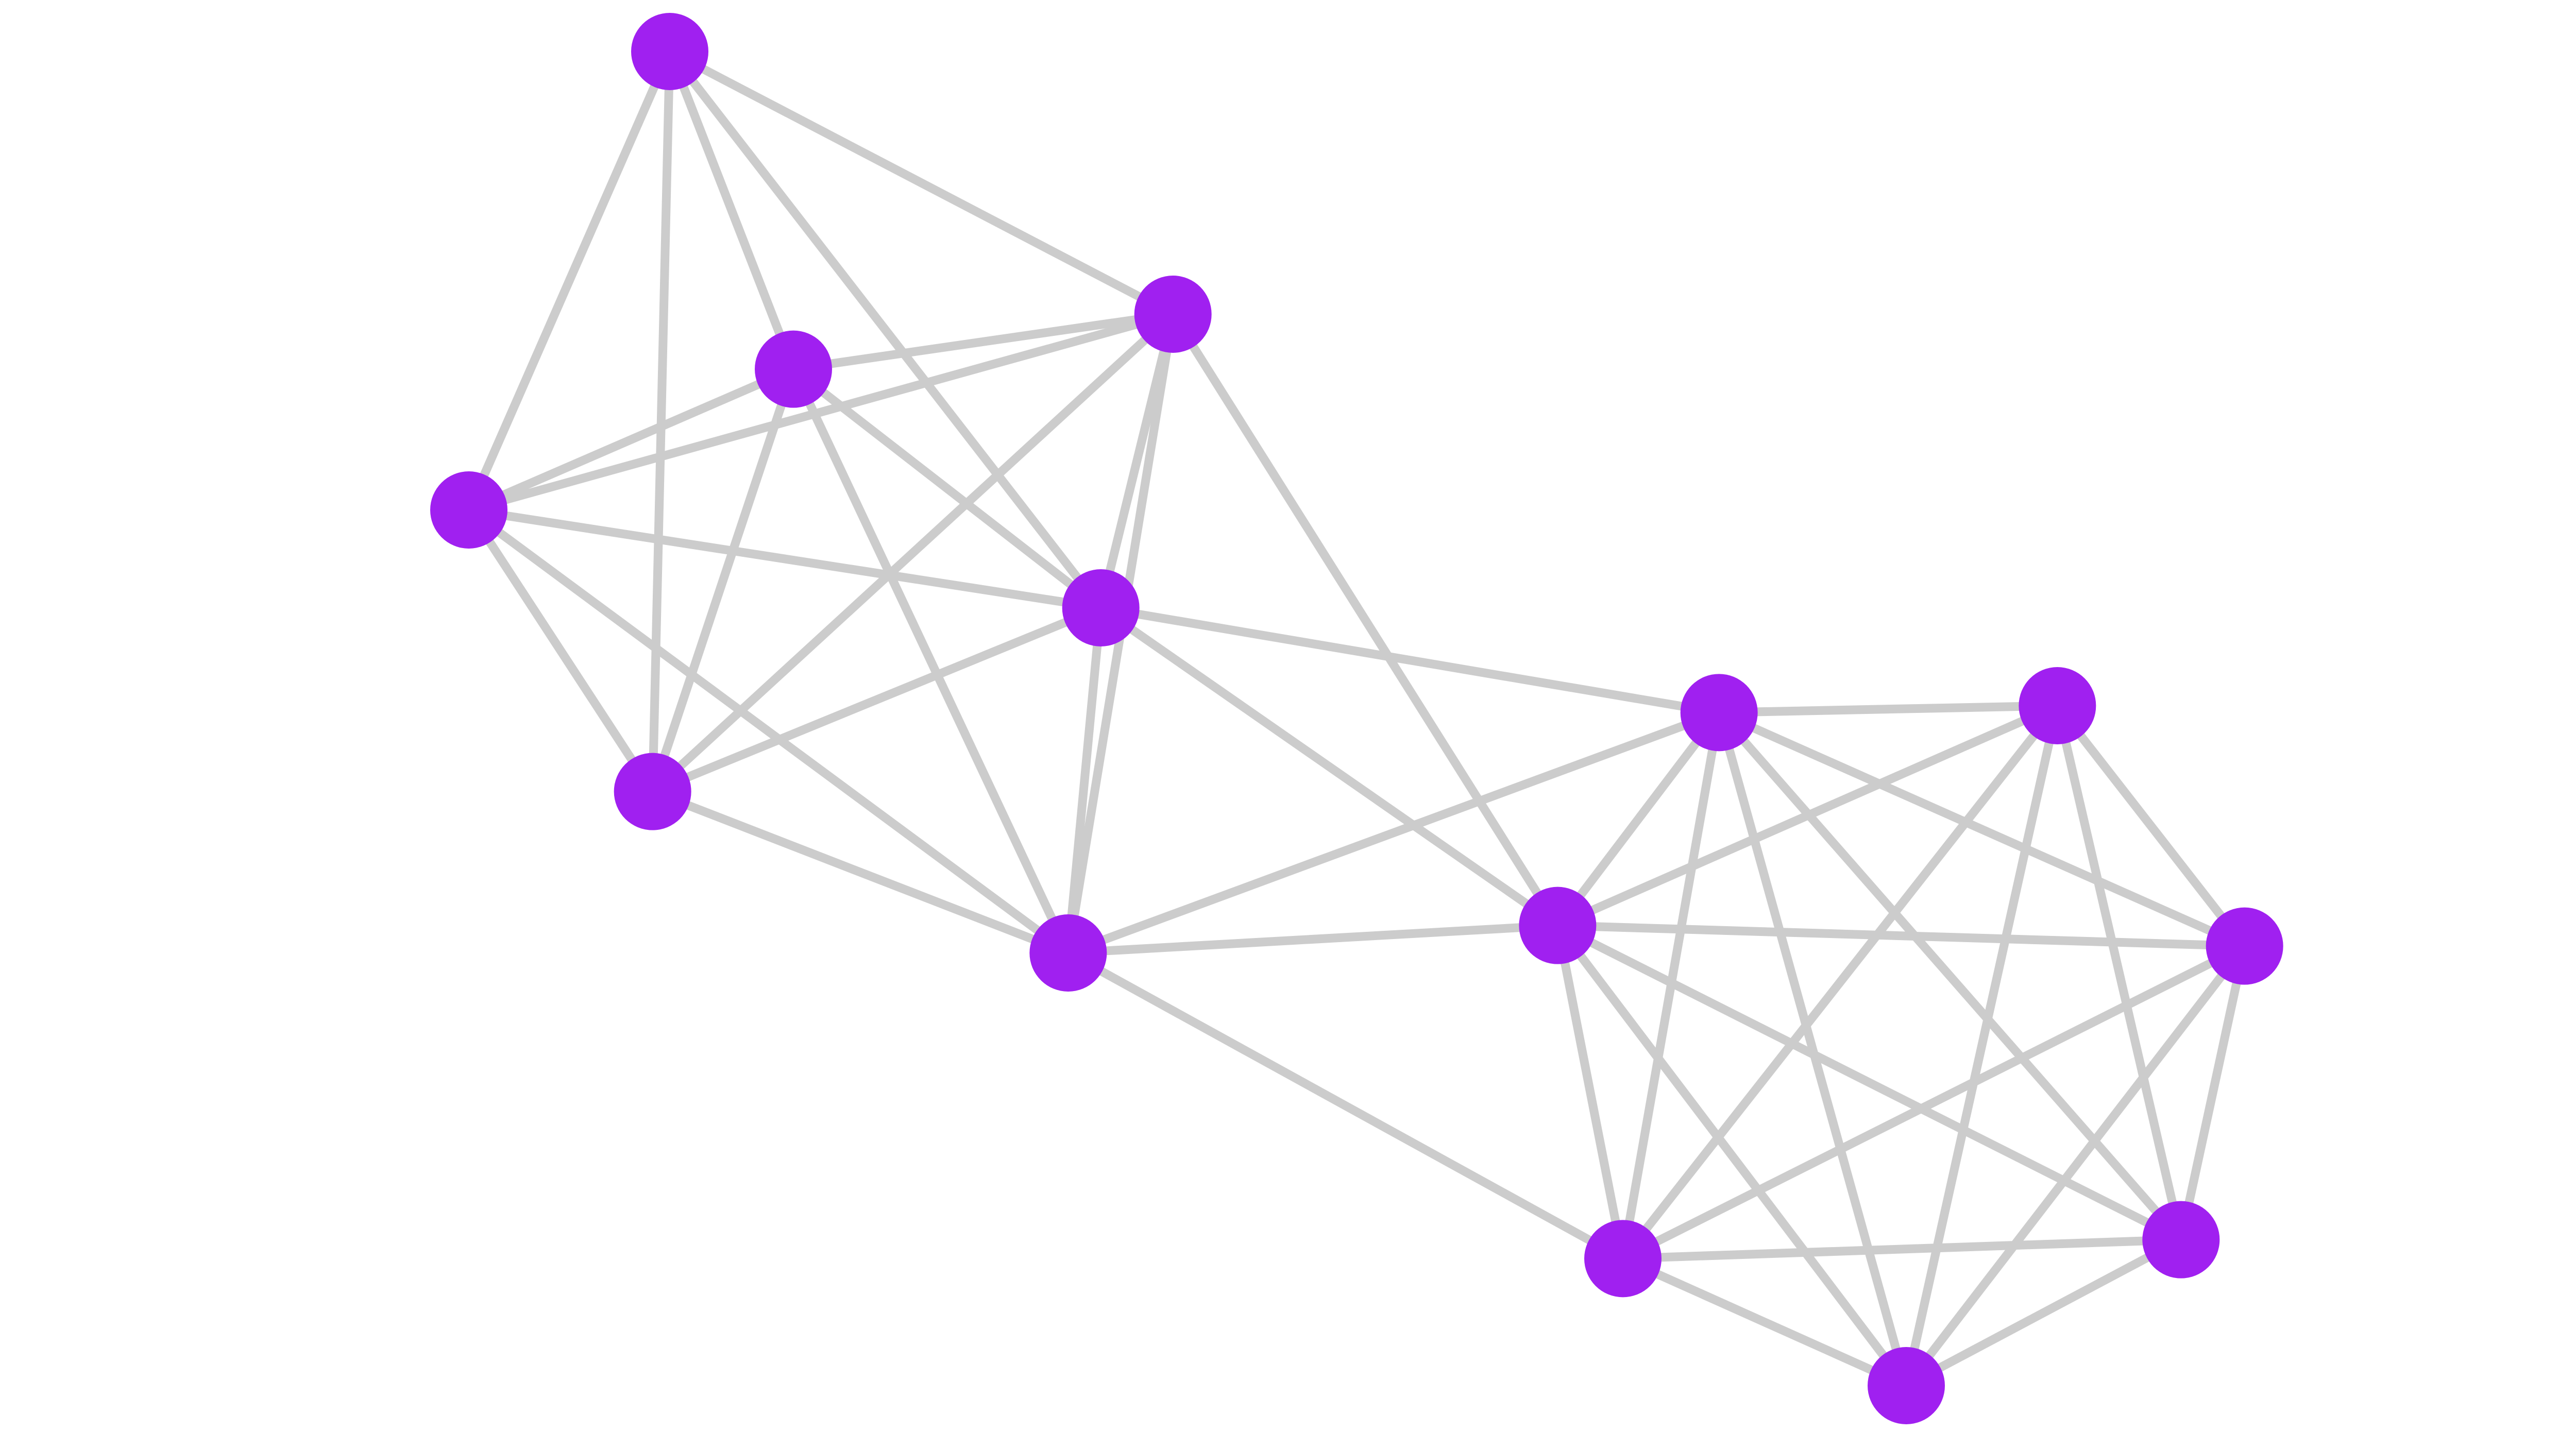  Describe the element at coordinates (983, 342) in the screenshot. I see `edge-C-B` at that location.